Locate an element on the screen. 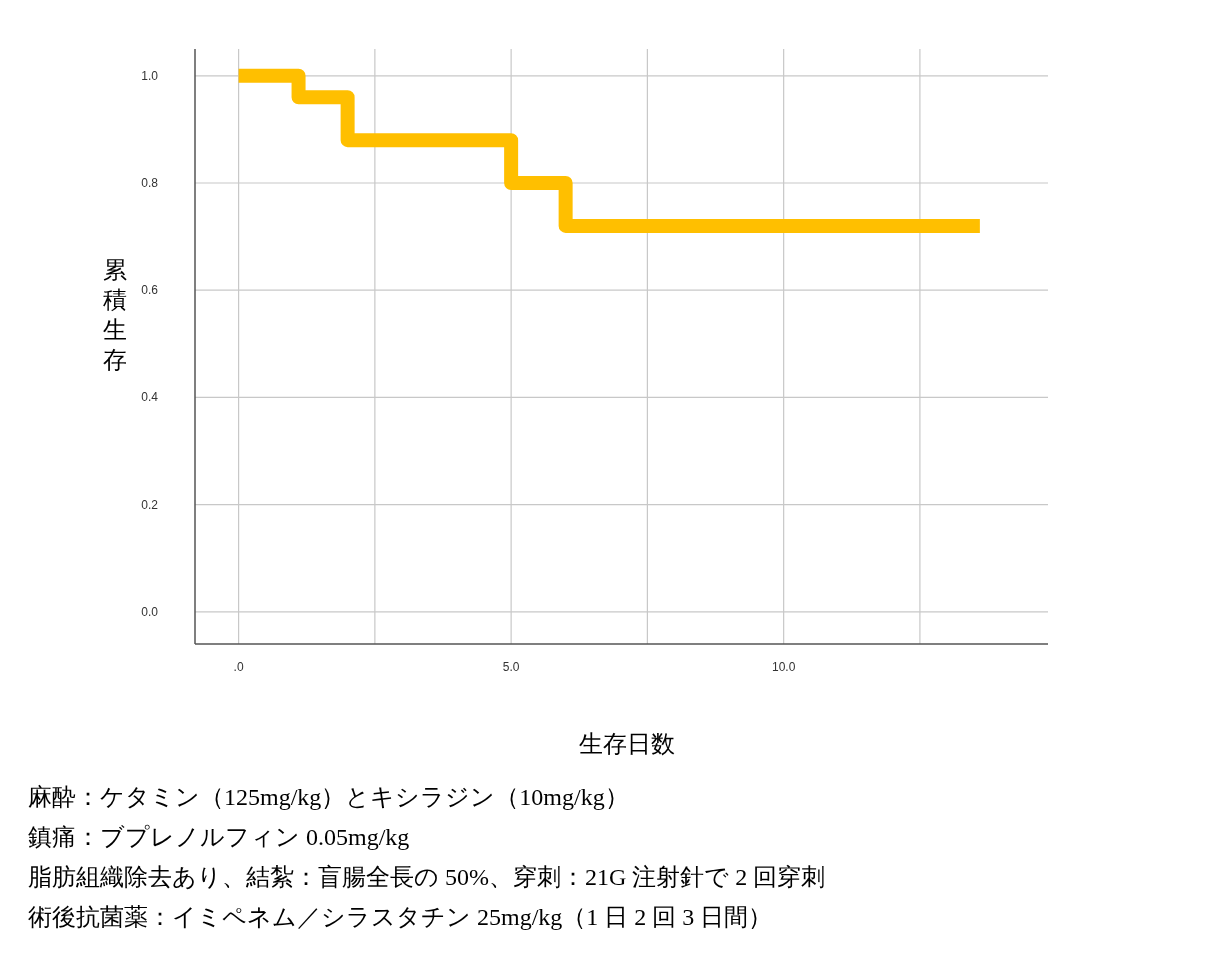 The image size is (1226, 963). y-tick-label: 0.2 is located at coordinates (150, 504).